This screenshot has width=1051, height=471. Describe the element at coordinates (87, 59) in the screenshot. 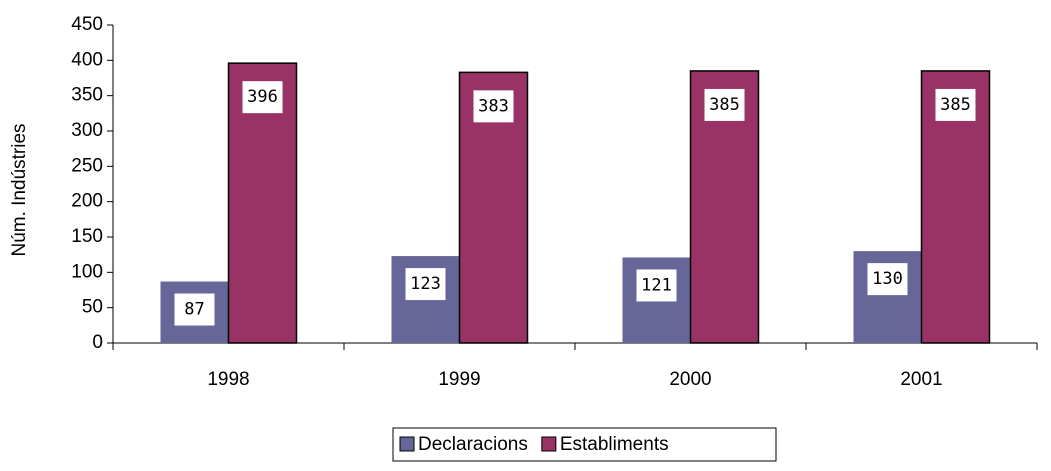

I see `y-tick-label: 400` at that location.